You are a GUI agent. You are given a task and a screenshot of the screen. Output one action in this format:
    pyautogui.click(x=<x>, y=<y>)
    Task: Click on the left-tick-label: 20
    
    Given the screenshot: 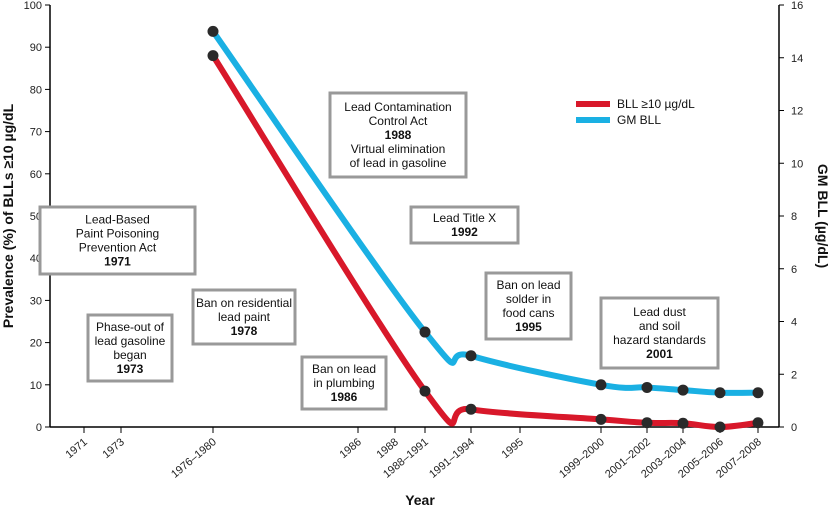 What is the action you would take?
    pyautogui.click(x=36, y=344)
    